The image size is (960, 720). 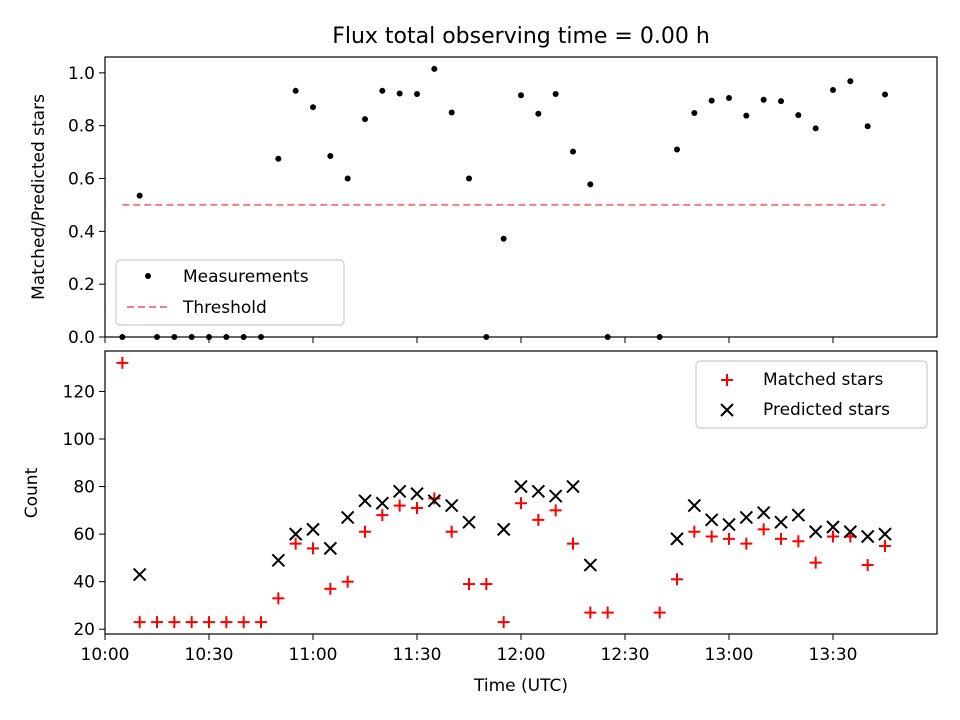 What do you see at coordinates (81, 232) in the screenshot?
I see `top-y-tick-label: 0.4` at bounding box center [81, 232].